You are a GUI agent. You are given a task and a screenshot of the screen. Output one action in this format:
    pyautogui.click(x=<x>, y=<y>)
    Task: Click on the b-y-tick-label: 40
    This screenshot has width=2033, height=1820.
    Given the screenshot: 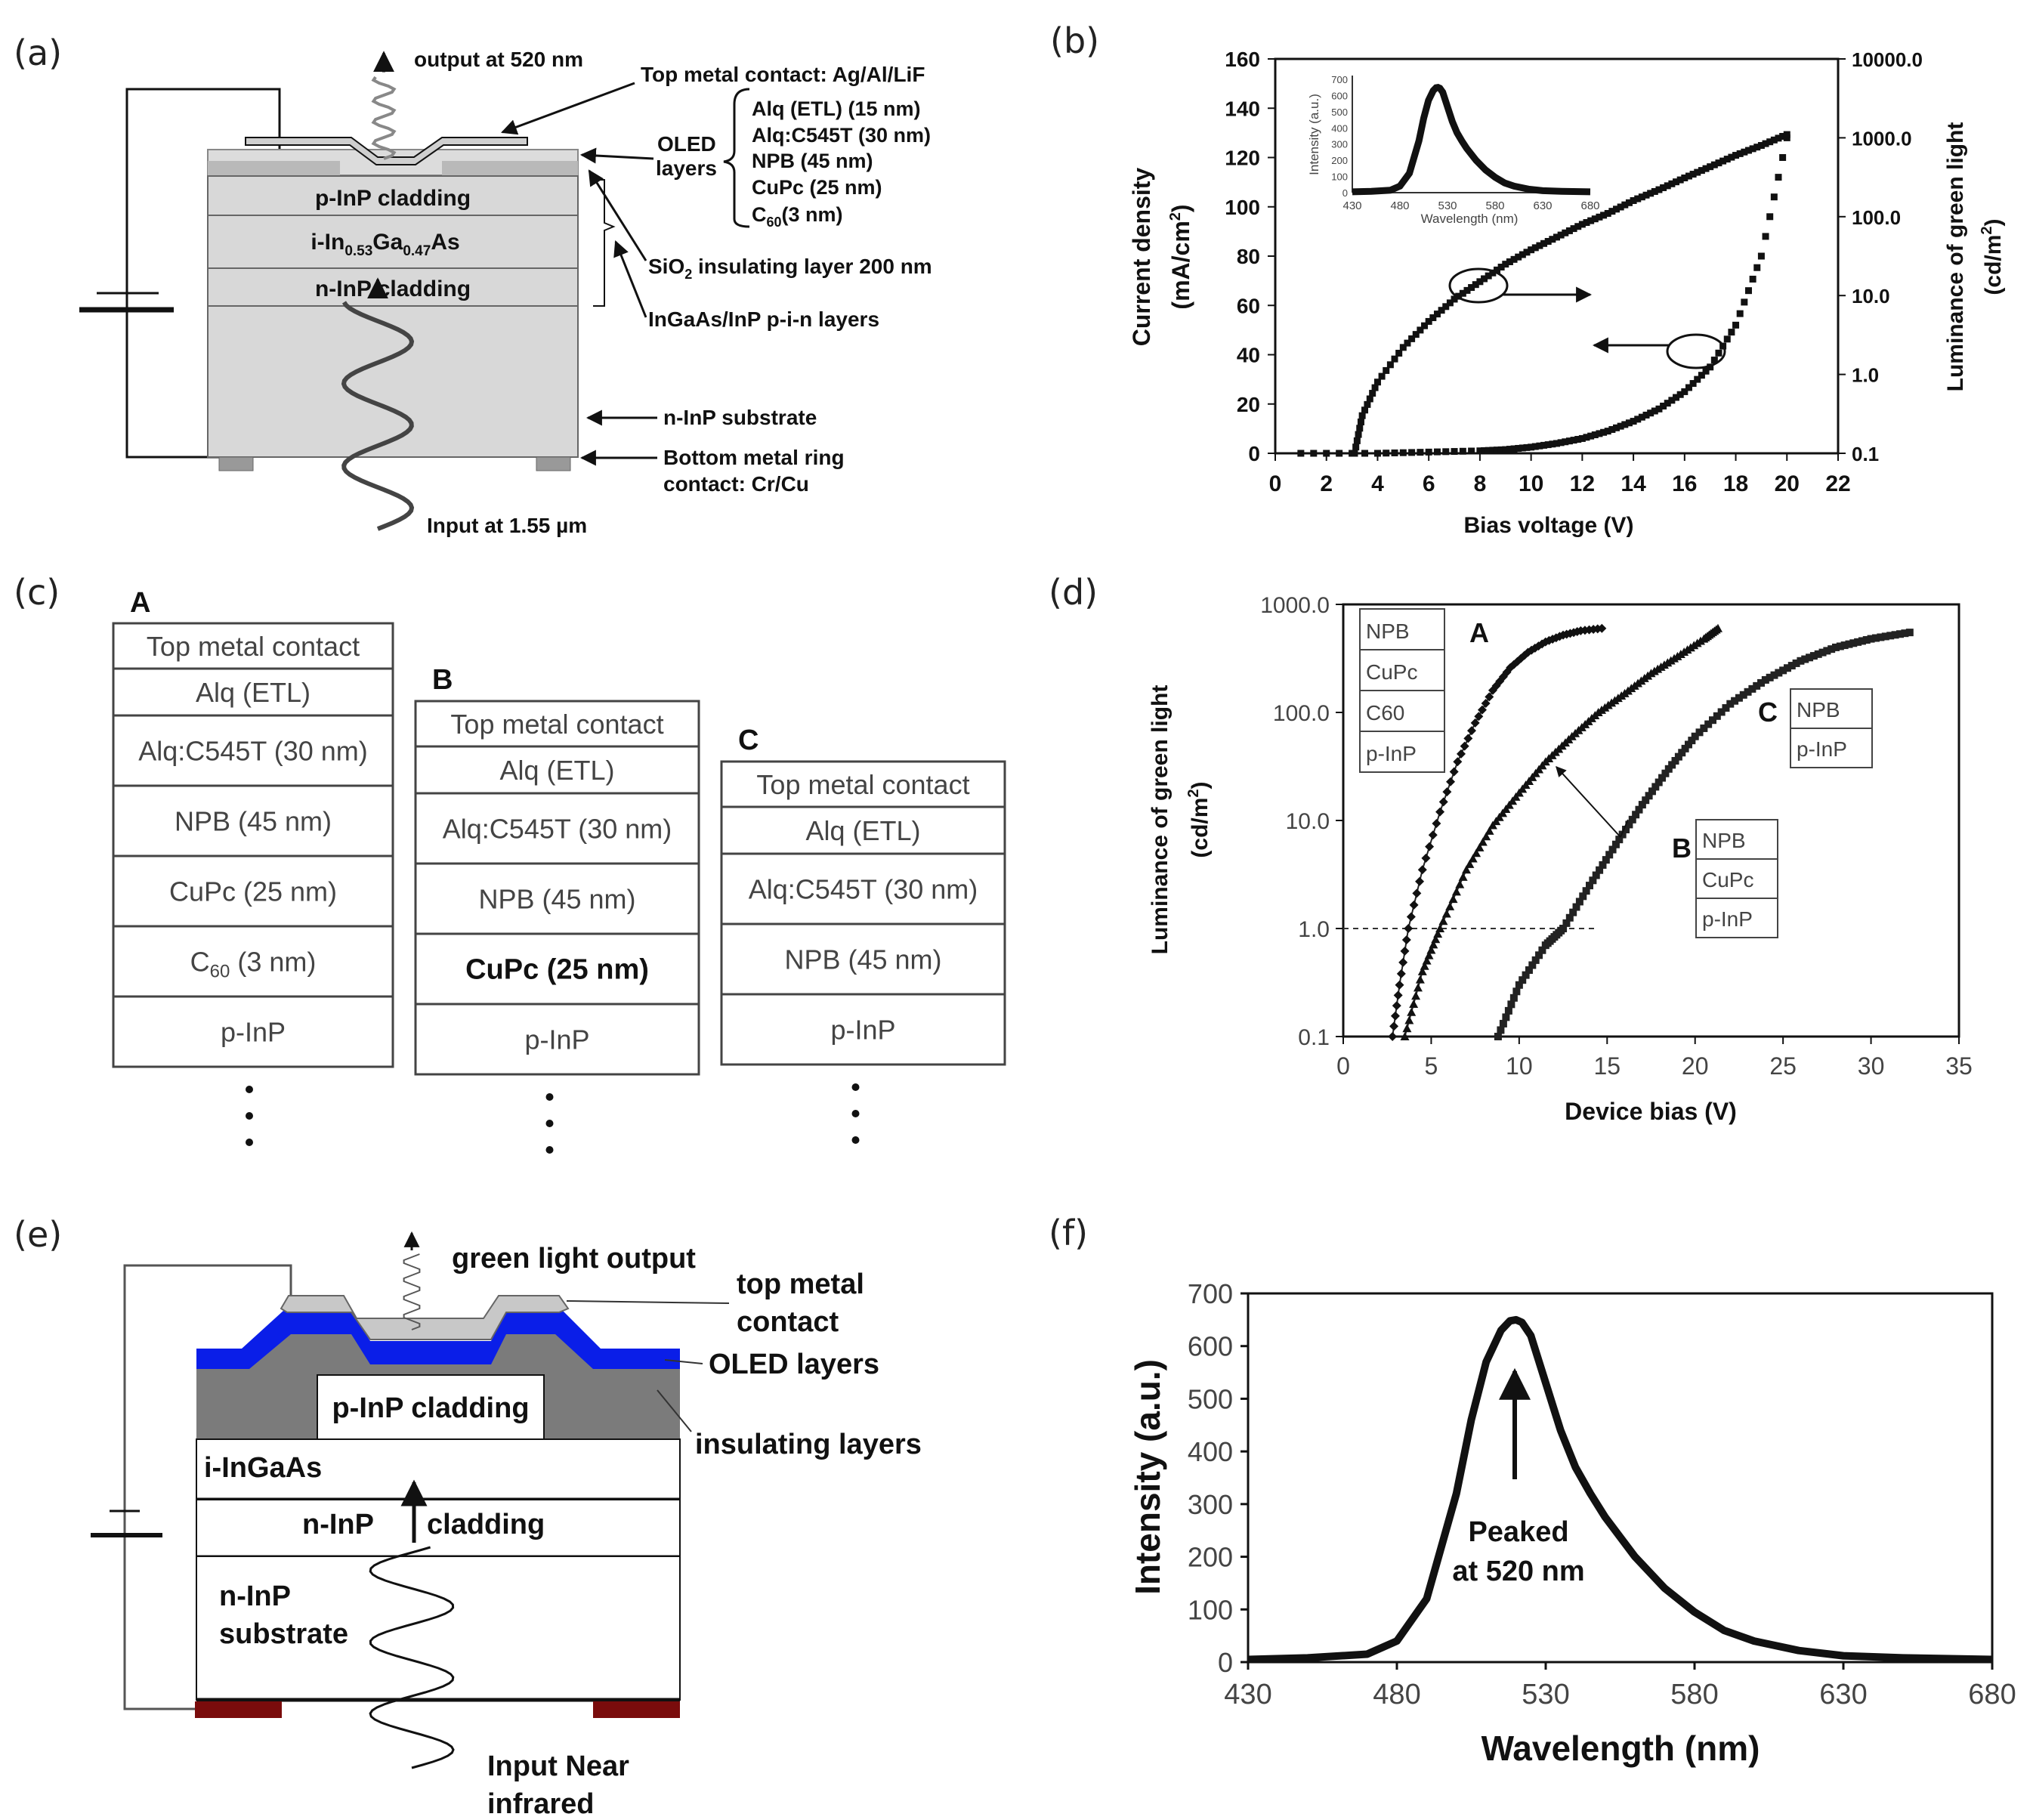 What is the action you would take?
    pyautogui.click(x=1248, y=355)
    